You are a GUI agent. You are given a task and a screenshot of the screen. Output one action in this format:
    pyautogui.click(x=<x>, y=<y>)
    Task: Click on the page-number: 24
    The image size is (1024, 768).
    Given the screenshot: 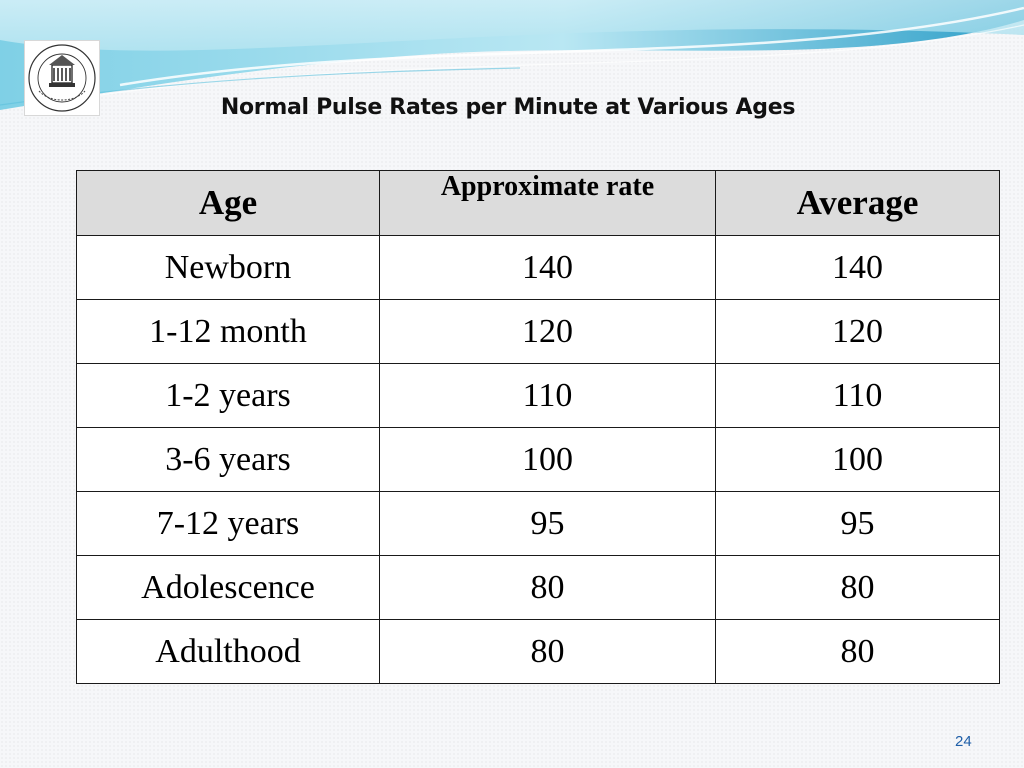 What is the action you would take?
    pyautogui.click(x=963, y=741)
    